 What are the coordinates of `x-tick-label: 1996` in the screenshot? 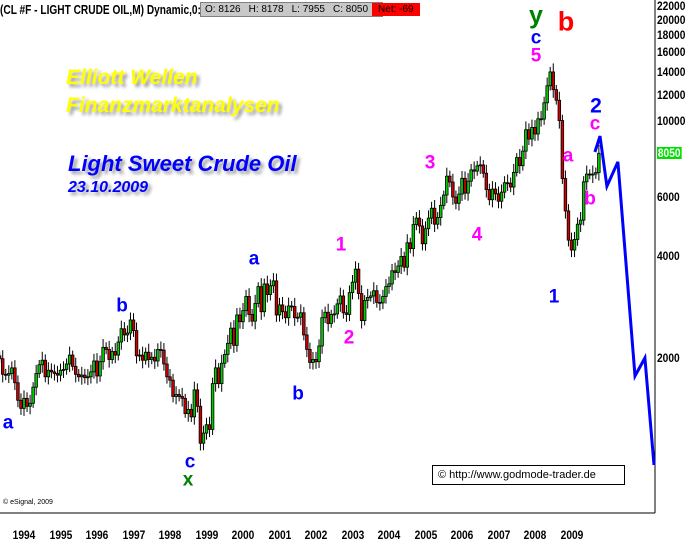 It's located at (97, 535).